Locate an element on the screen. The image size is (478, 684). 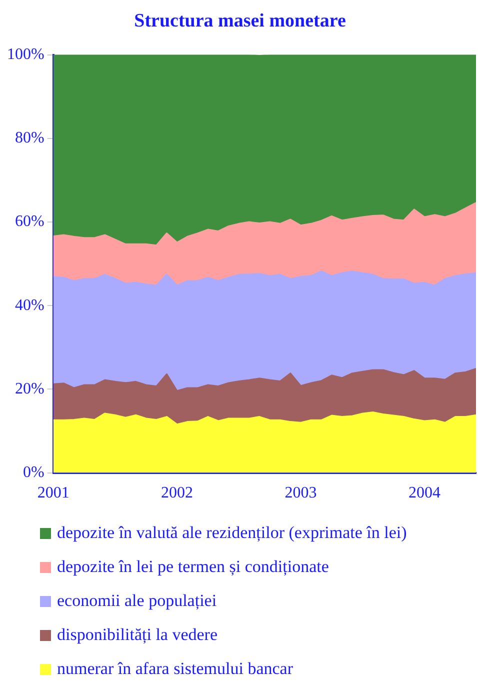
y-tick-label: 20% is located at coordinates (29, 389).